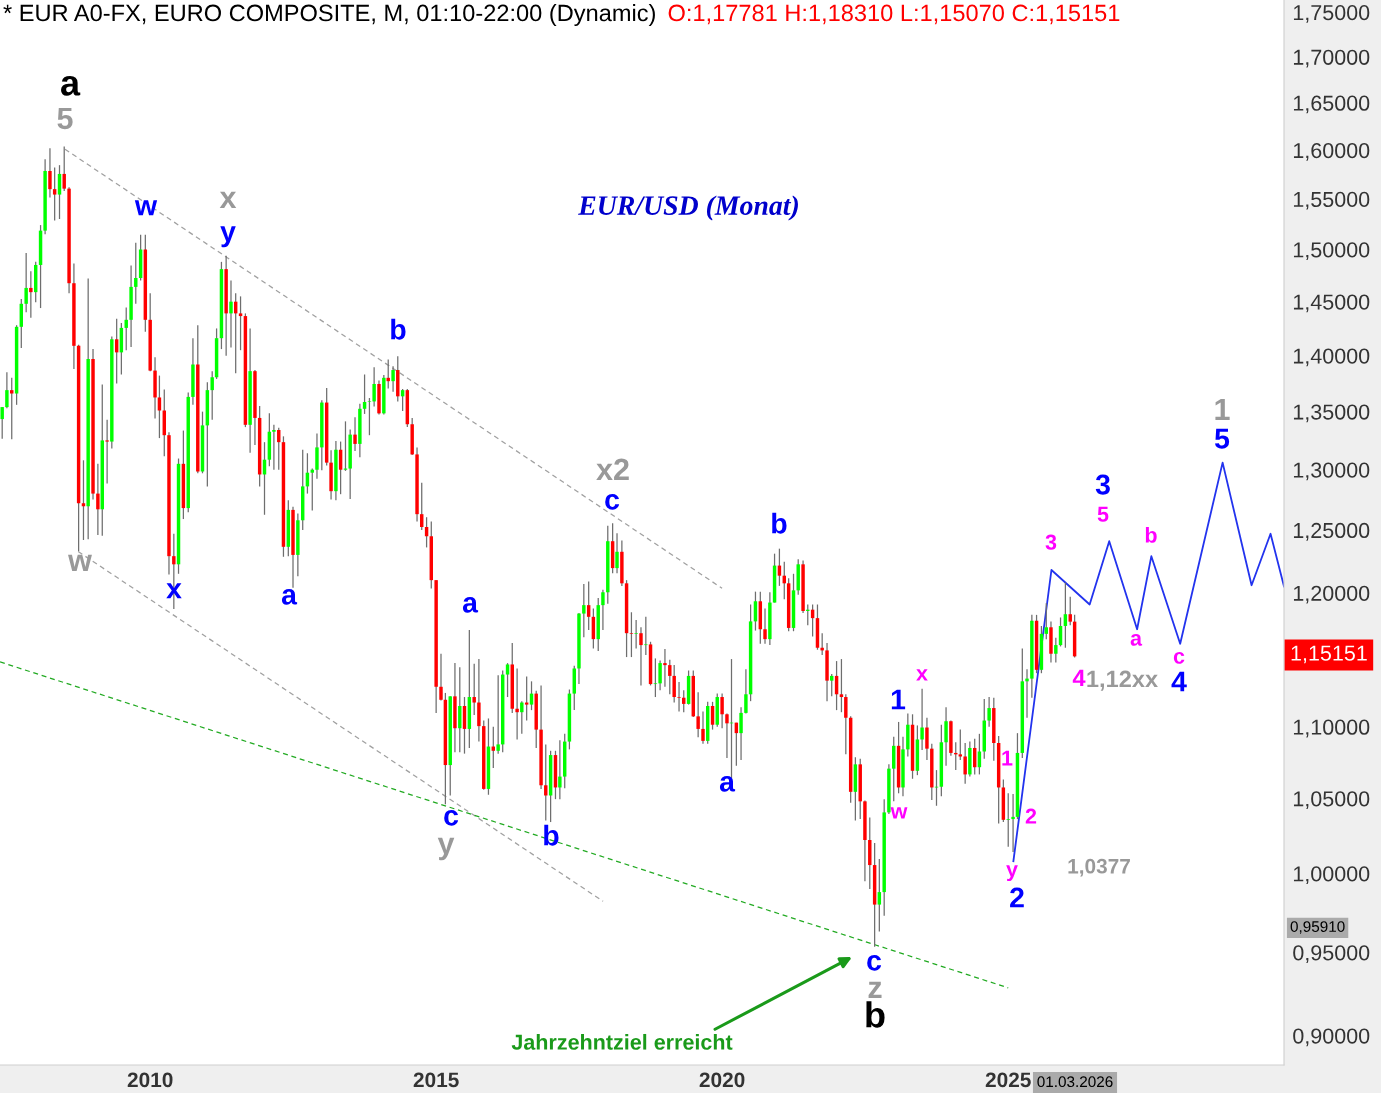 The height and width of the screenshot is (1093, 1381). What do you see at coordinates (150, 1080) in the screenshot?
I see `x-tick-label: 2010` at bounding box center [150, 1080].